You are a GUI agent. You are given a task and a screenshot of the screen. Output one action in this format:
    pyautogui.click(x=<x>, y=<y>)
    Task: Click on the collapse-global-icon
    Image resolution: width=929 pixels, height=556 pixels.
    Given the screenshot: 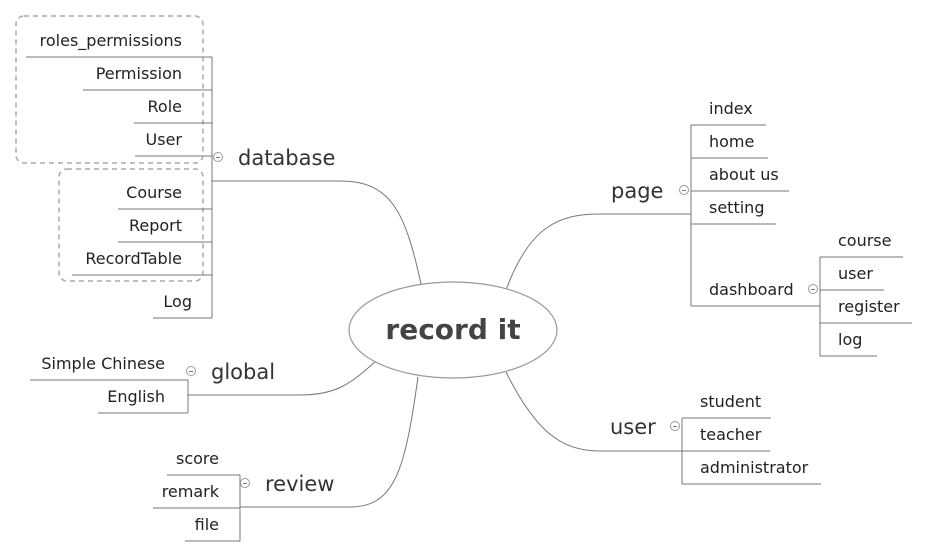 What is the action you would take?
    pyautogui.click(x=191, y=371)
    